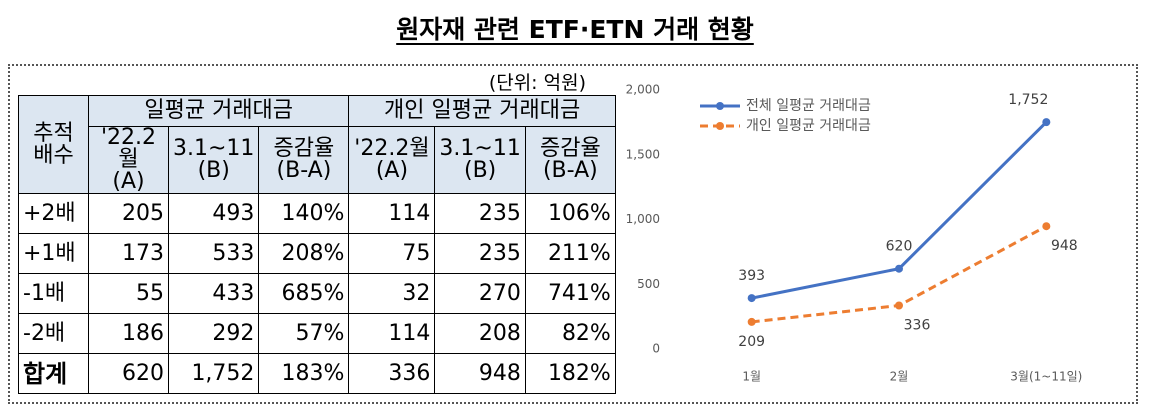 The width and height of the screenshot is (1150, 419). Describe the element at coordinates (304, 293) in the screenshot. I see `cell: 685%` at that location.